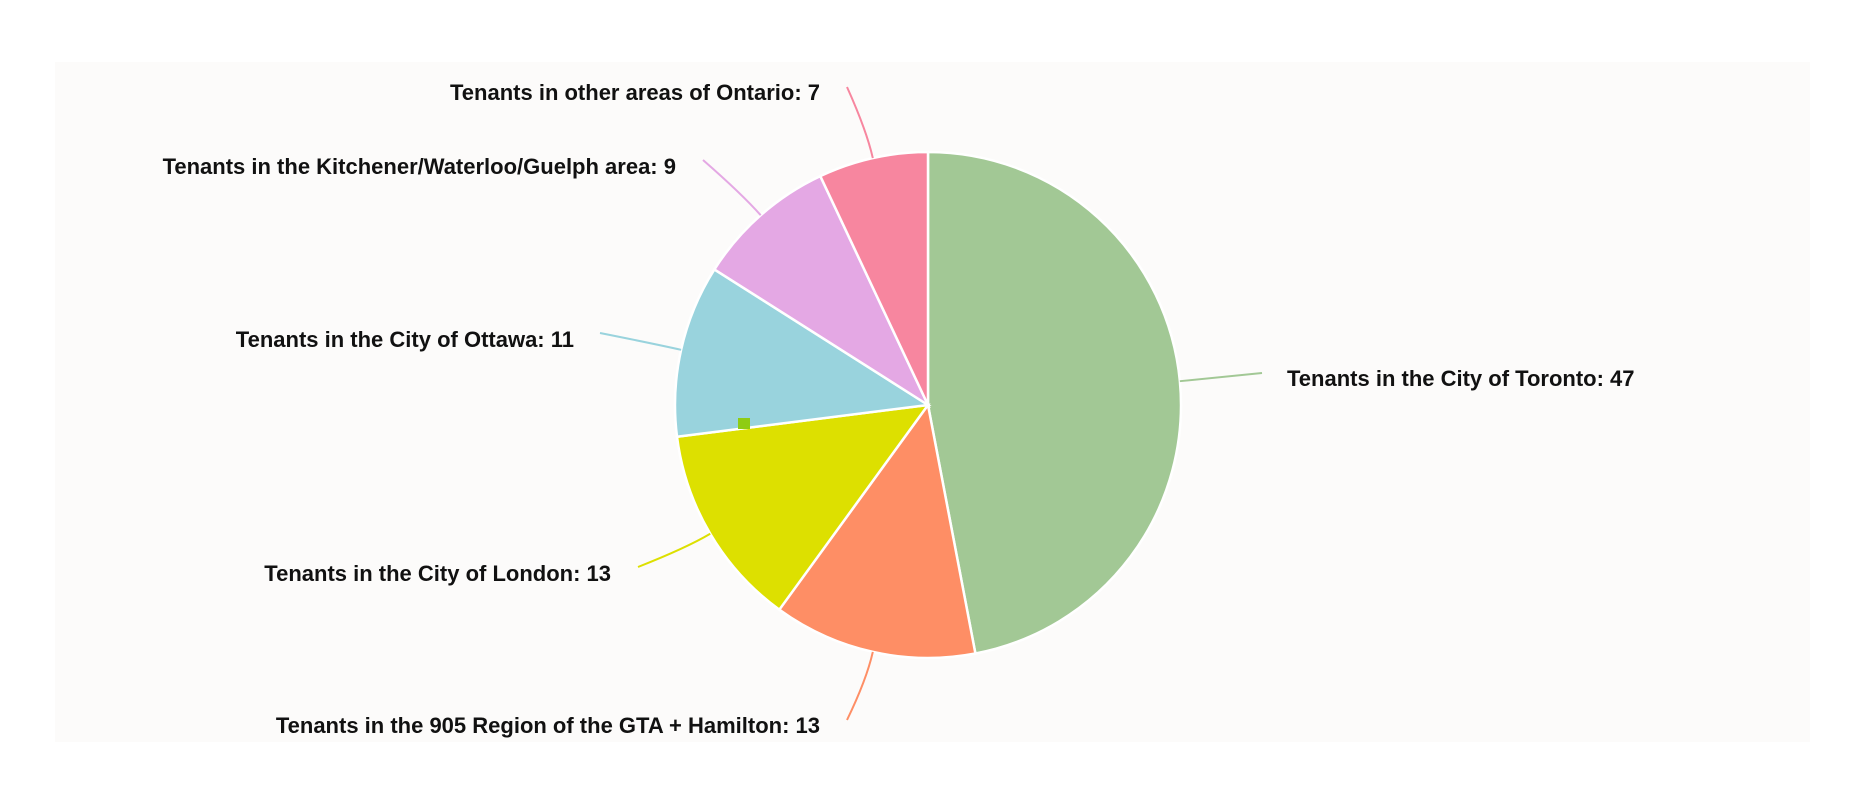 This screenshot has width=1854, height=796. I want to click on label-ottawa: Tenants in the City of Ottawa: 11, so click(405, 339).